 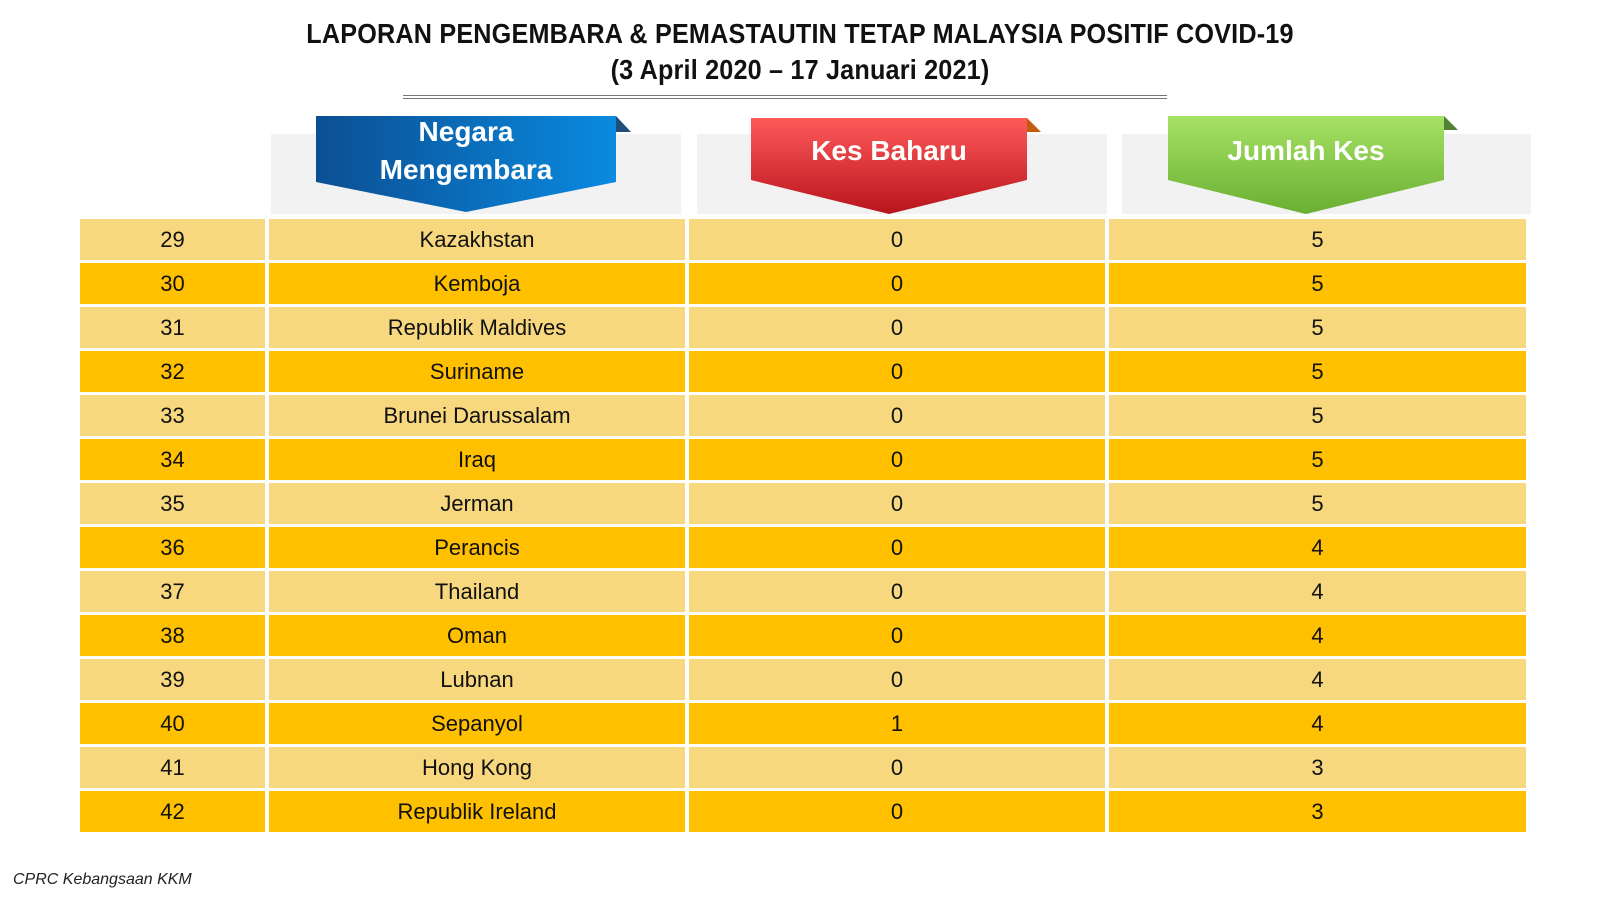 What do you see at coordinates (477, 327) in the screenshot?
I see `country-name: Republik Maldives` at bounding box center [477, 327].